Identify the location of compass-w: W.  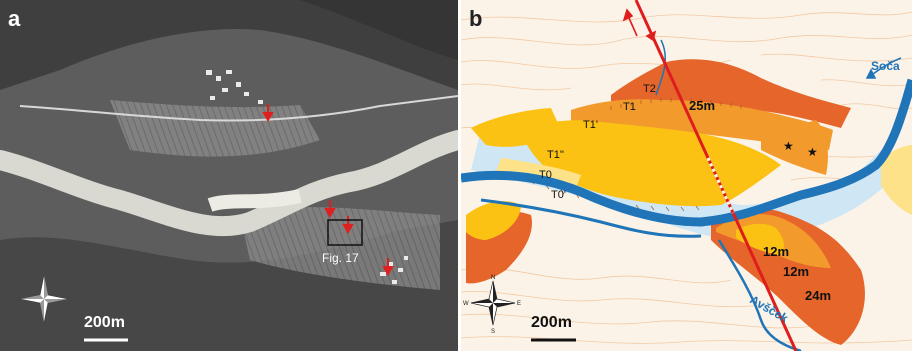
(466, 304).